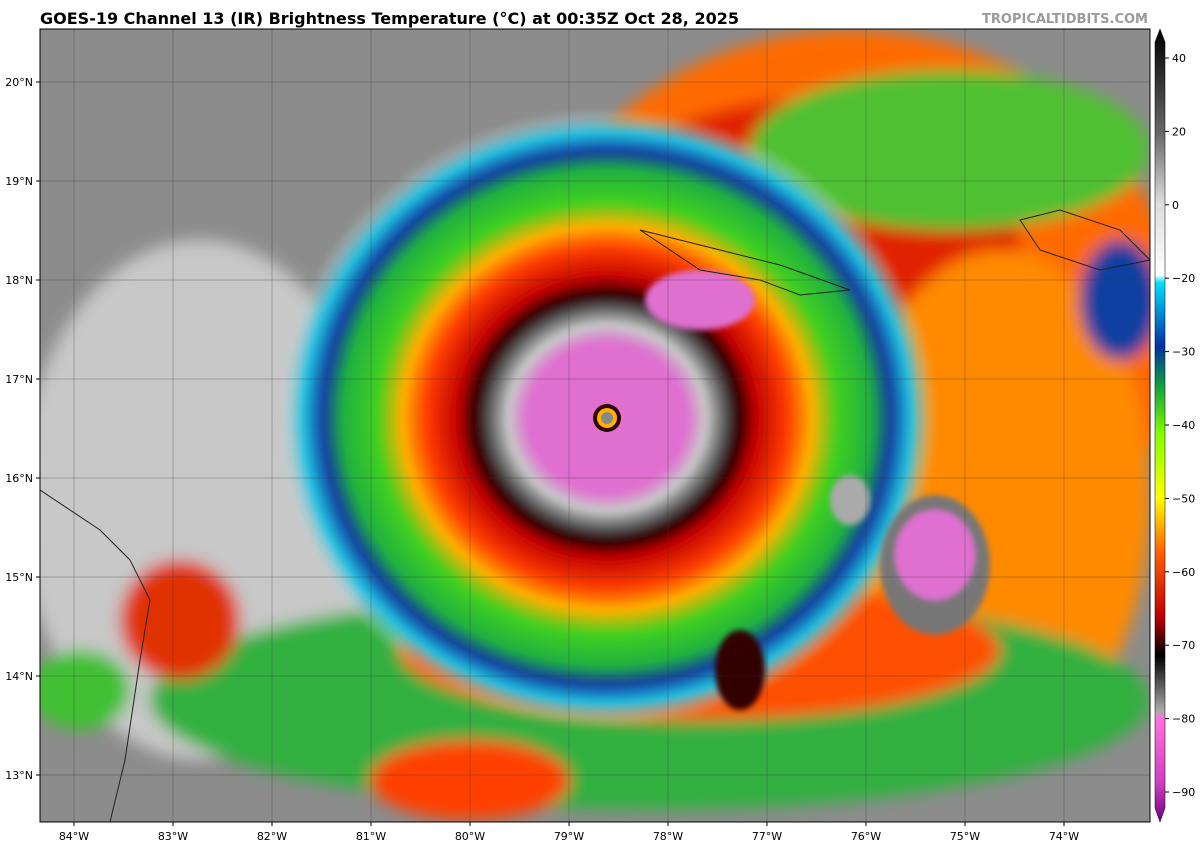 Image resolution: width=1200 pixels, height=849 pixels. I want to click on colorbar-label: −70, so click(1183, 645).